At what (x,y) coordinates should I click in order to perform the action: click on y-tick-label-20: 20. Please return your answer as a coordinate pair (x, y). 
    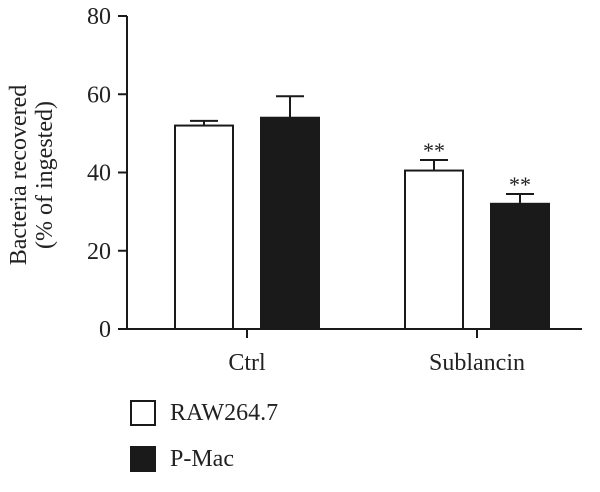
    Looking at the image, I should click on (99, 252).